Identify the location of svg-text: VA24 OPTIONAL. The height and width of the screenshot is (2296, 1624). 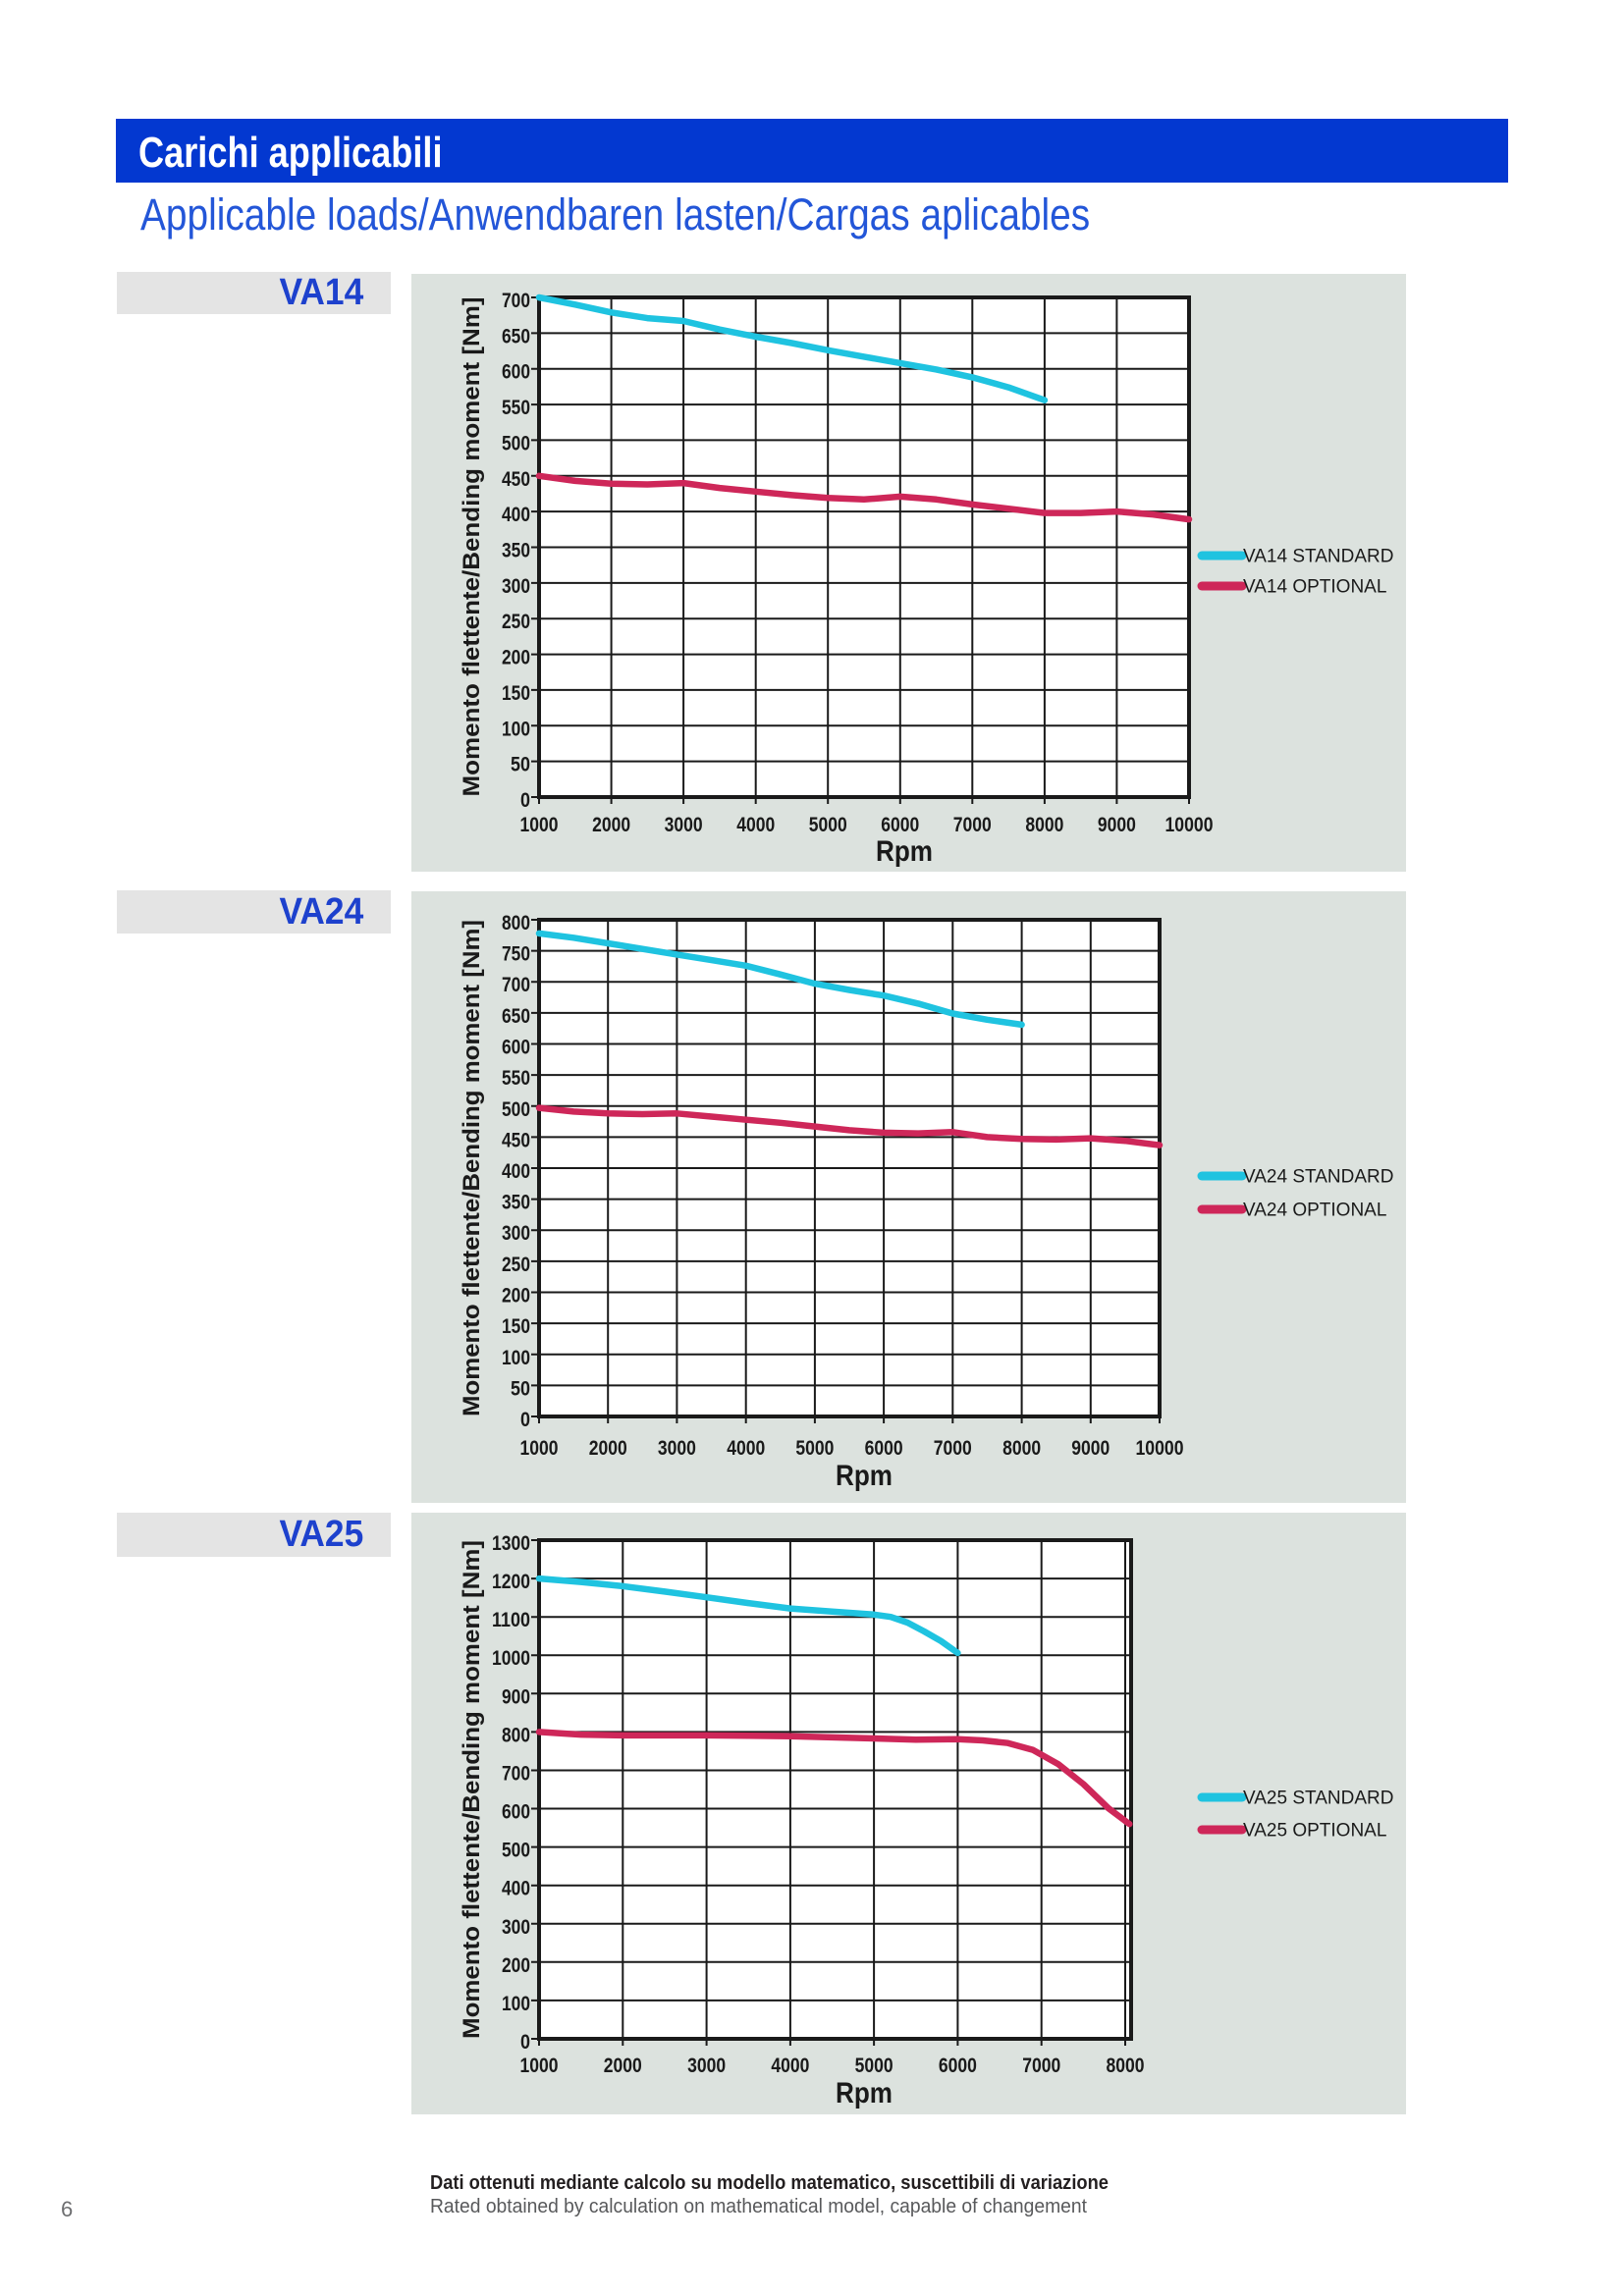
(1314, 1211).